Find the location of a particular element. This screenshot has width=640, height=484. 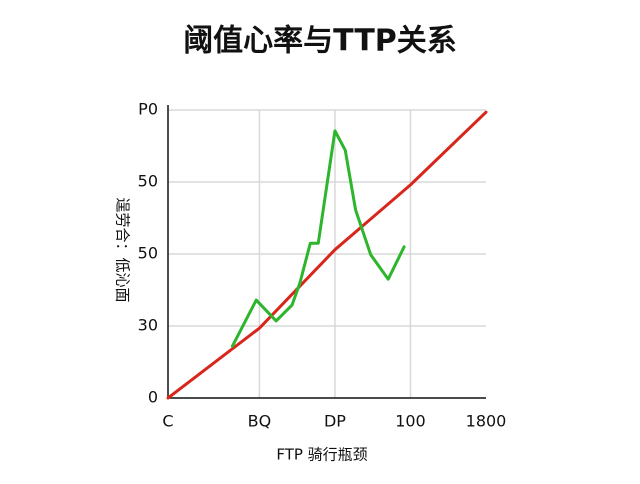

y-tick-label: 0 is located at coordinates (153, 397).